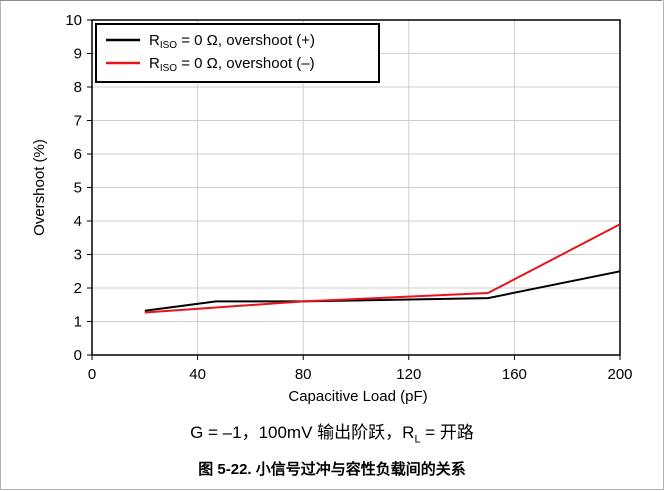 This screenshot has width=664, height=491. I want to click on x-tick-label: 120, so click(408, 374).